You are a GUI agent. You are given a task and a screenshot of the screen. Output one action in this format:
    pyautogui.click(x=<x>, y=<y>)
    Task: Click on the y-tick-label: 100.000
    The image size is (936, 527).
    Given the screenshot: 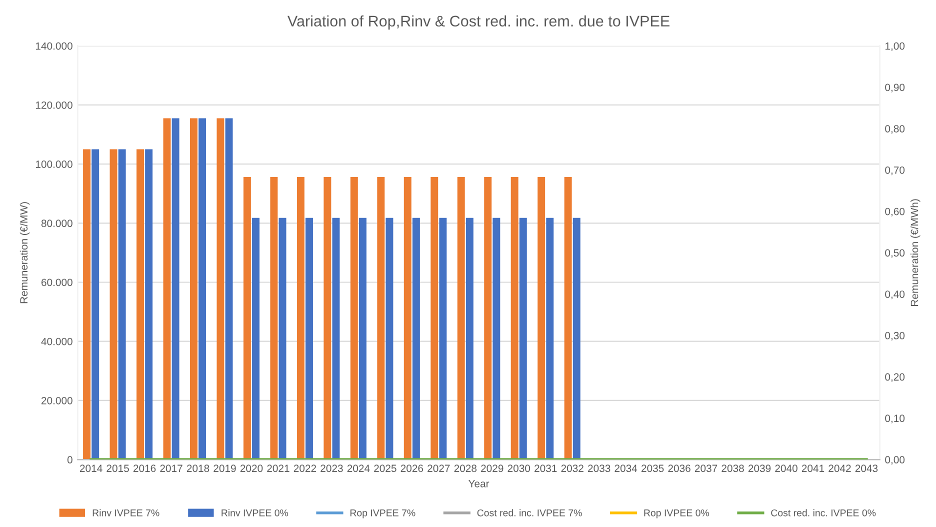 What is the action you would take?
    pyautogui.click(x=54, y=164)
    